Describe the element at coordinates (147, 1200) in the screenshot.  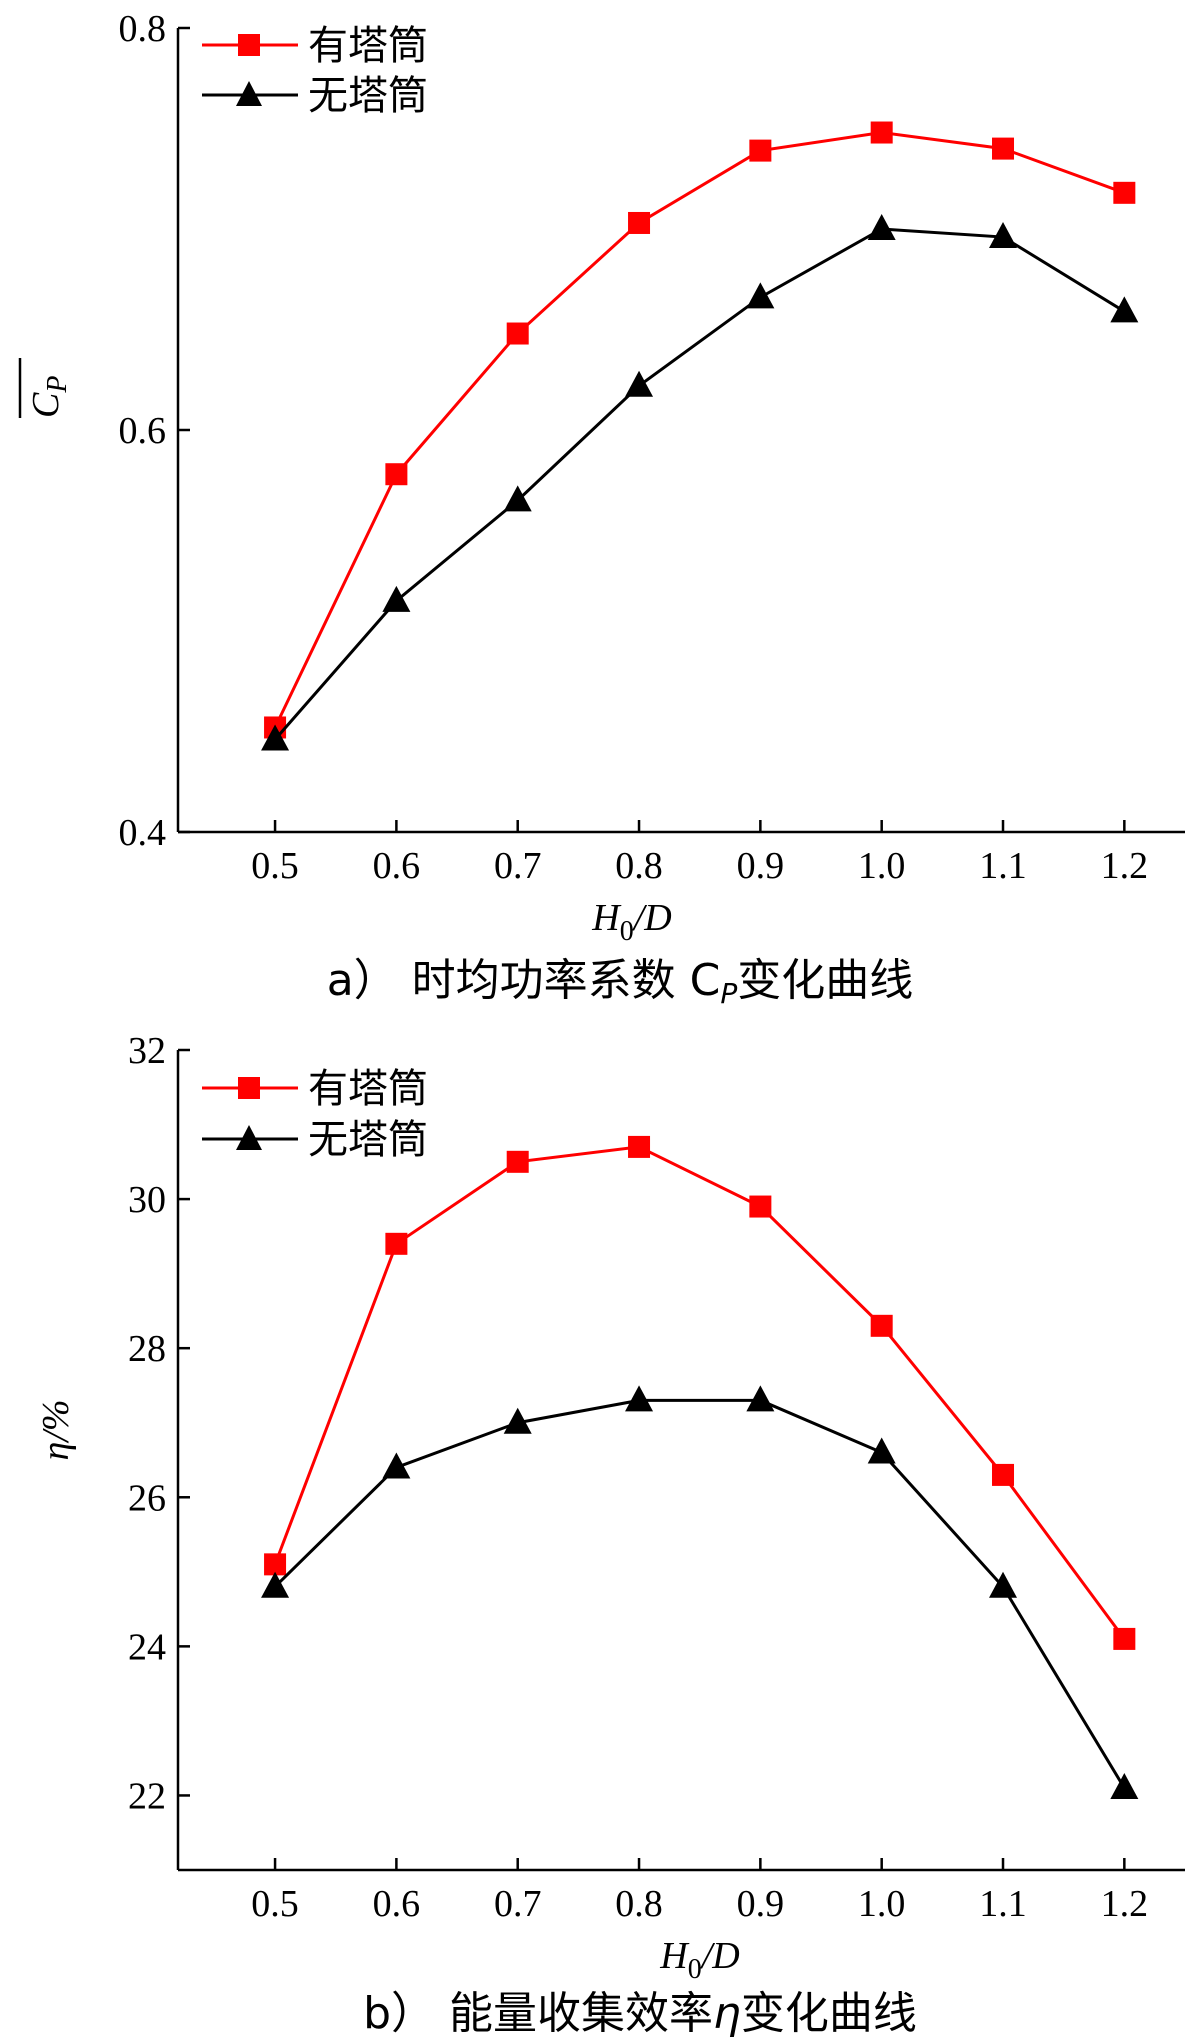
I see `chart-b-y-tick-label: 30` at that location.